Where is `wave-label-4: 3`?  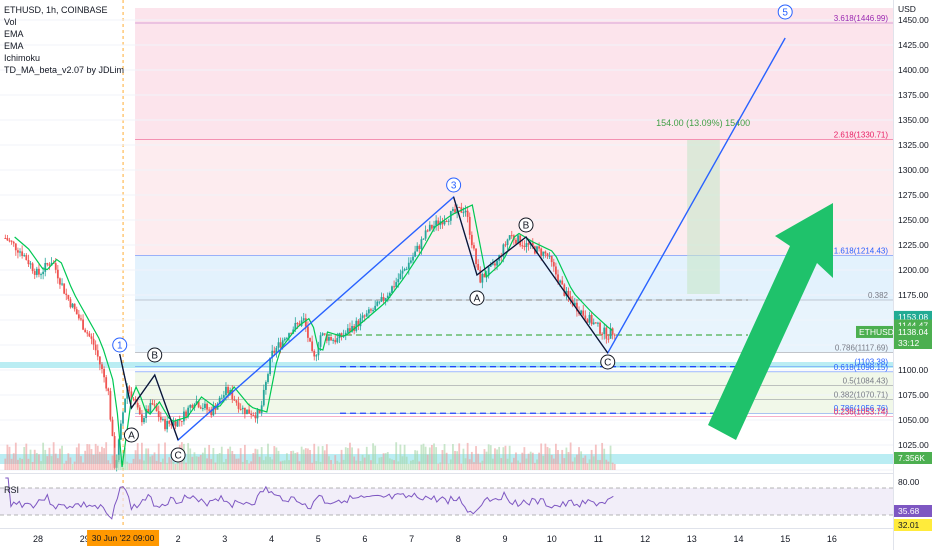 wave-label-4: 3 is located at coordinates (454, 185).